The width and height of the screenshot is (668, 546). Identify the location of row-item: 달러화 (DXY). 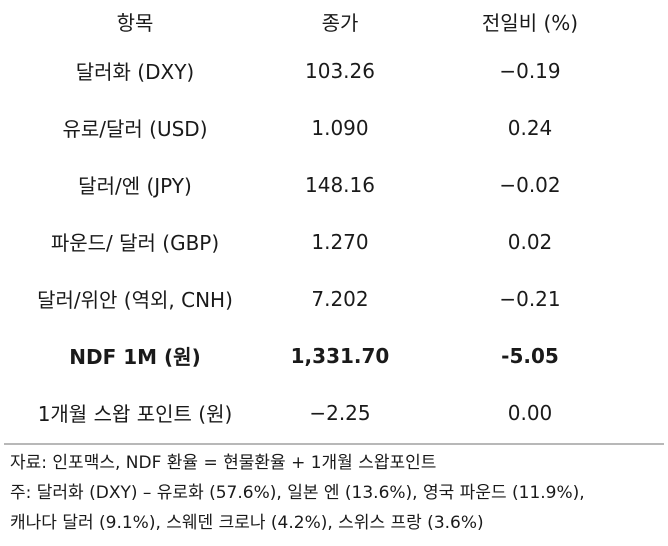
(135, 72).